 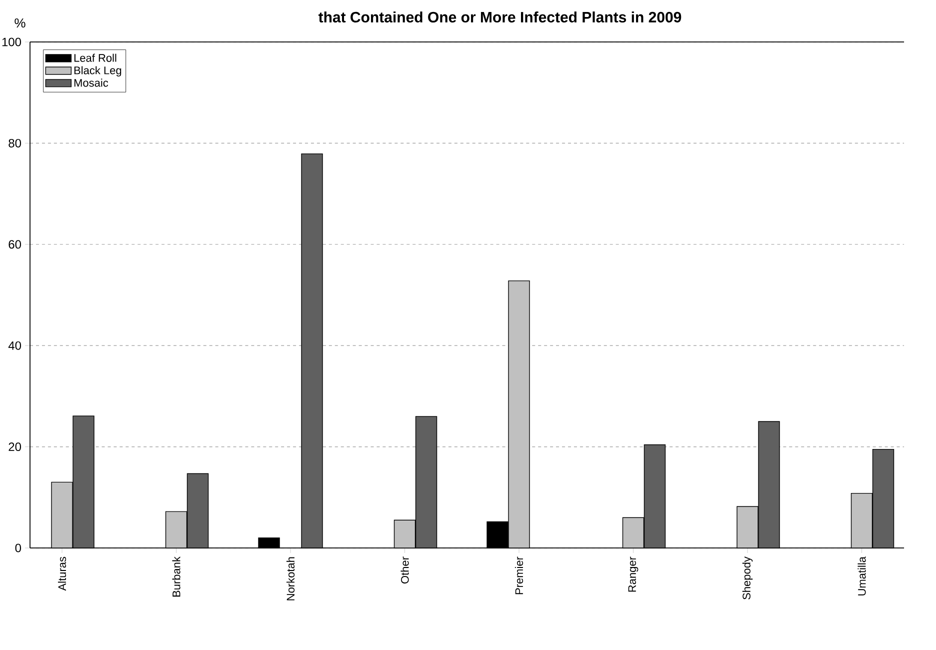 I want to click on x-tick-label: Alturas, so click(x=62, y=573).